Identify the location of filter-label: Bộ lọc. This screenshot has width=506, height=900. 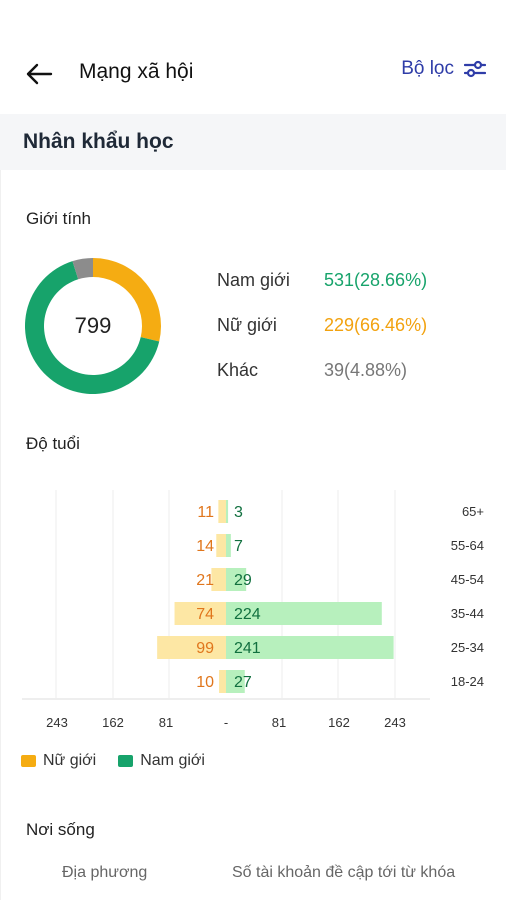
(427, 68).